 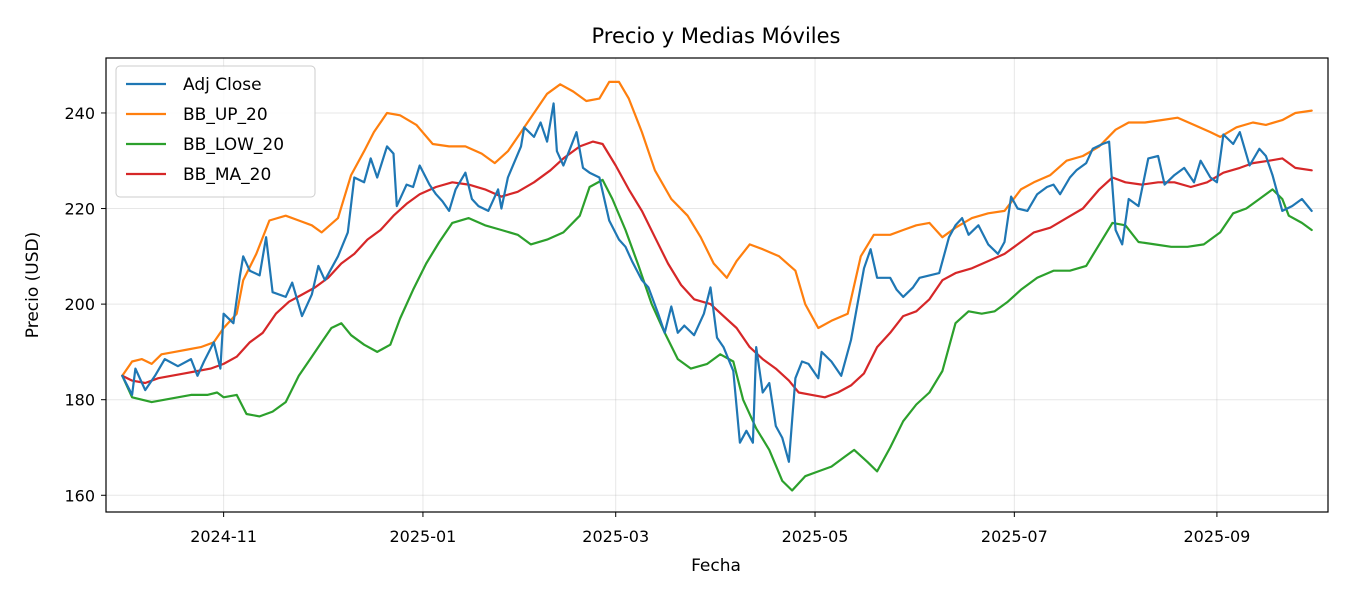 What do you see at coordinates (227, 175) in the screenshot?
I see `legend-label: BB_MA_20` at bounding box center [227, 175].